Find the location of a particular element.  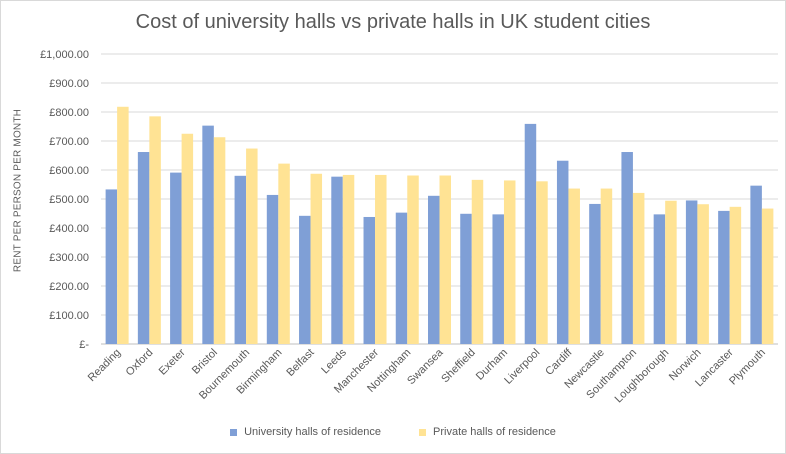

x-tick-label: Exeter is located at coordinates (172, 361).